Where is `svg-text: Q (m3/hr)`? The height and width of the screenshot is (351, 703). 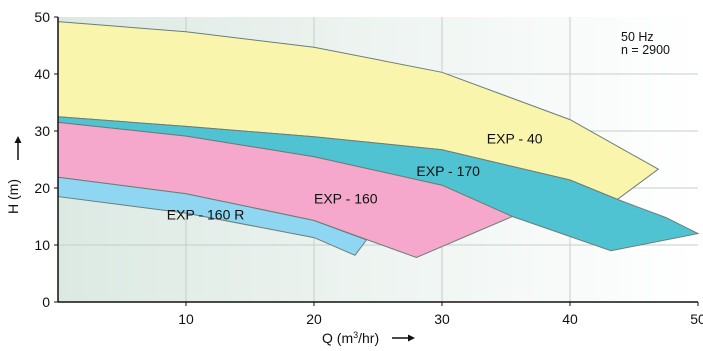 svg-text: Q (m3/hr) is located at coordinates (350, 338).